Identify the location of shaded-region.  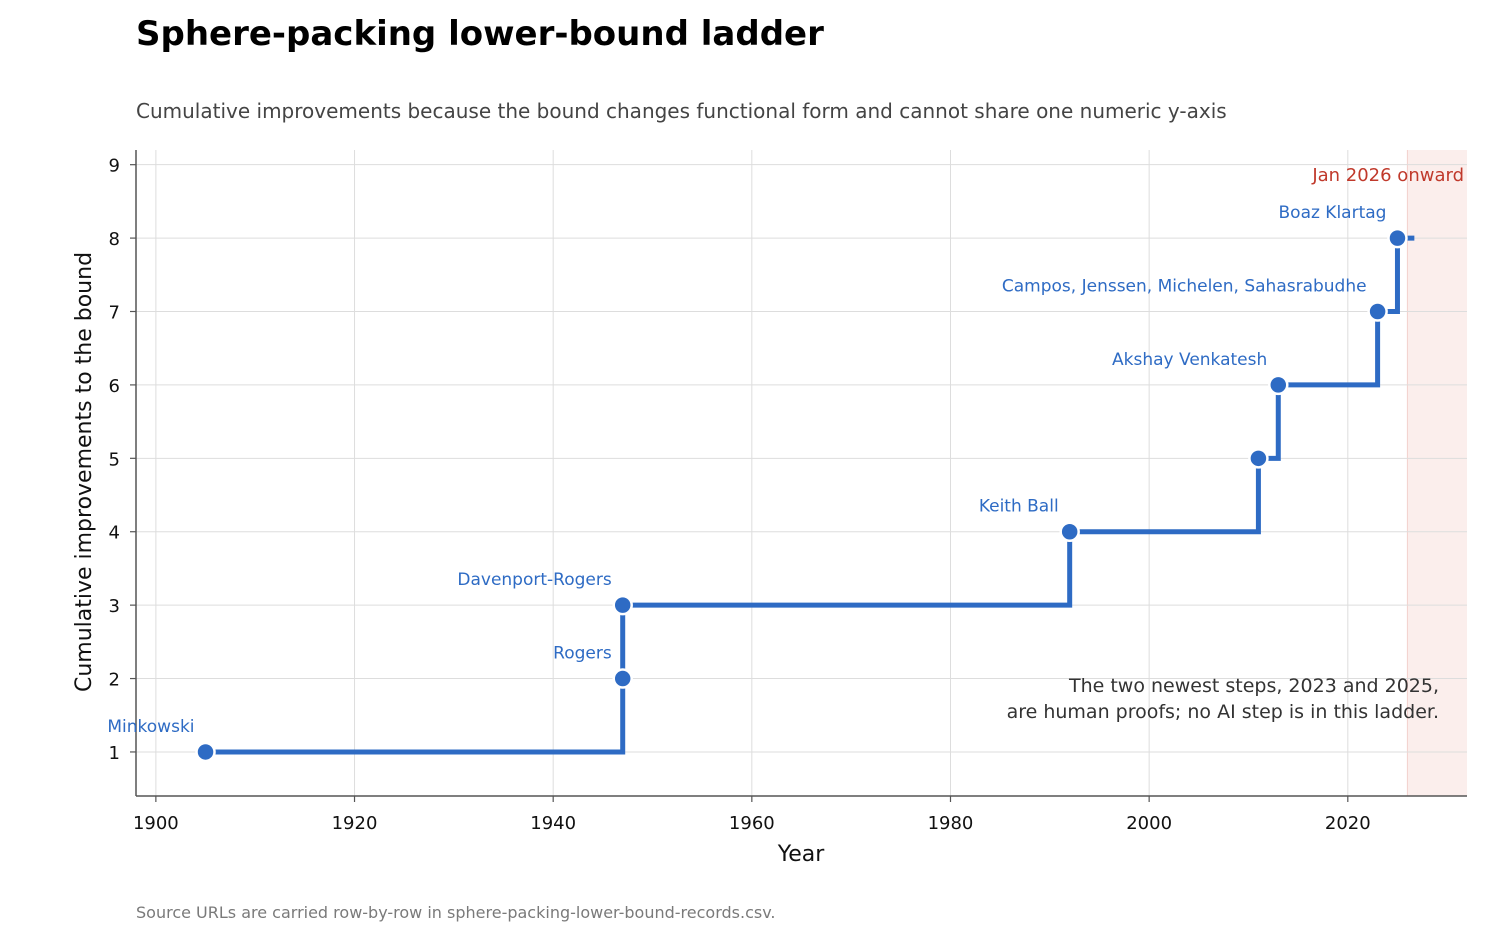
(1437, 473).